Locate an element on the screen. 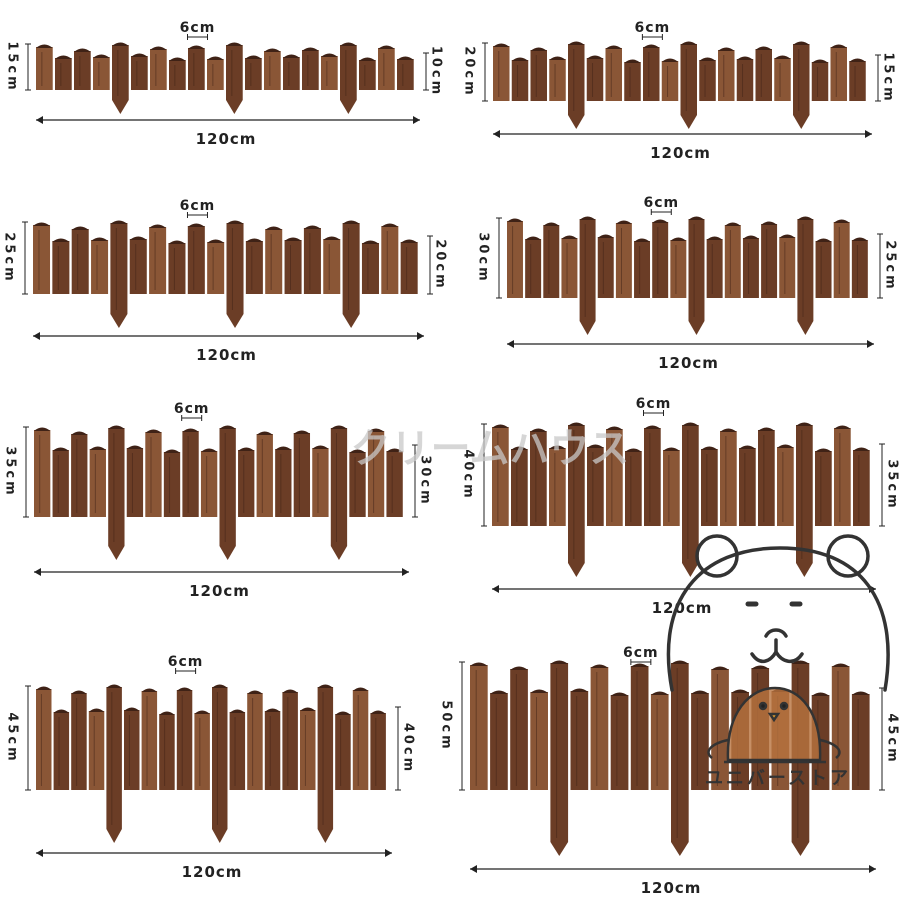 Image resolution: width=900 pixels, height=900 pixels. short-height-dimension: 15cm is located at coordinates (885, 78).